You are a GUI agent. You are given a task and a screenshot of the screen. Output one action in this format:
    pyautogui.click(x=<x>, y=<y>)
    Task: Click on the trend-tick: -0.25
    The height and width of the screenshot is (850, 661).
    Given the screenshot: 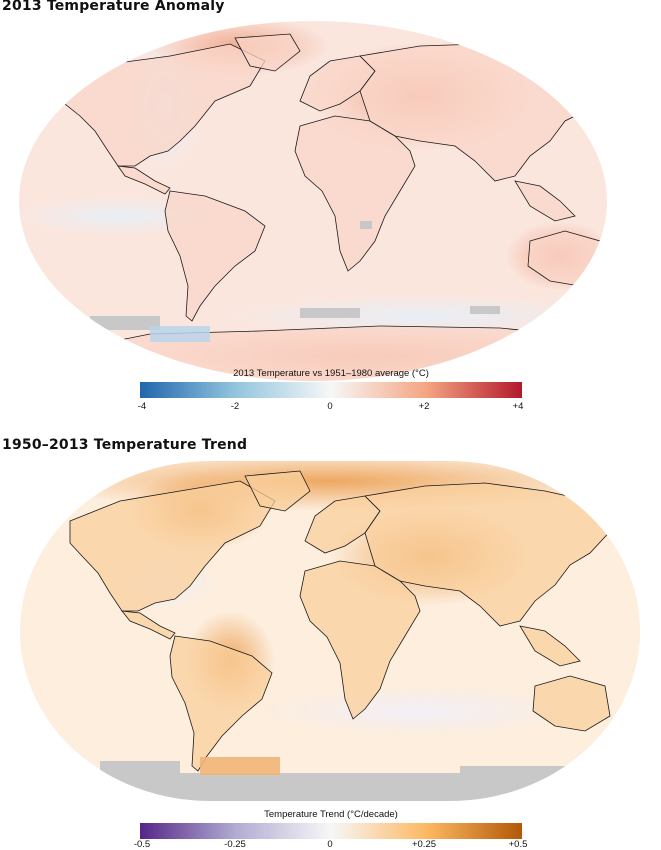 What is the action you would take?
    pyautogui.click(x=235, y=844)
    